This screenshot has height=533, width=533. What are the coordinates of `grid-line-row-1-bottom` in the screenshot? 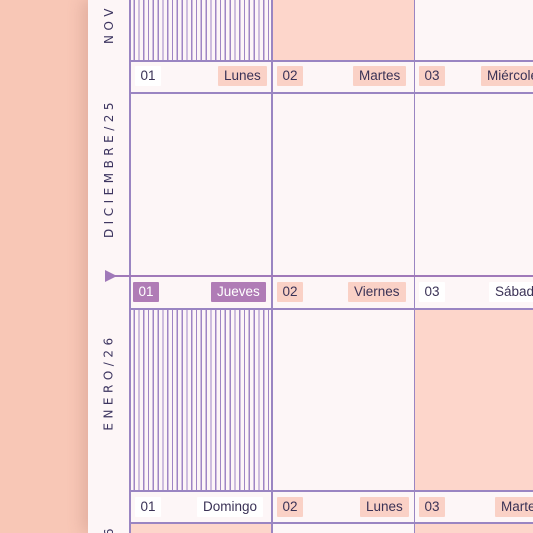 It's located at (331, 93).